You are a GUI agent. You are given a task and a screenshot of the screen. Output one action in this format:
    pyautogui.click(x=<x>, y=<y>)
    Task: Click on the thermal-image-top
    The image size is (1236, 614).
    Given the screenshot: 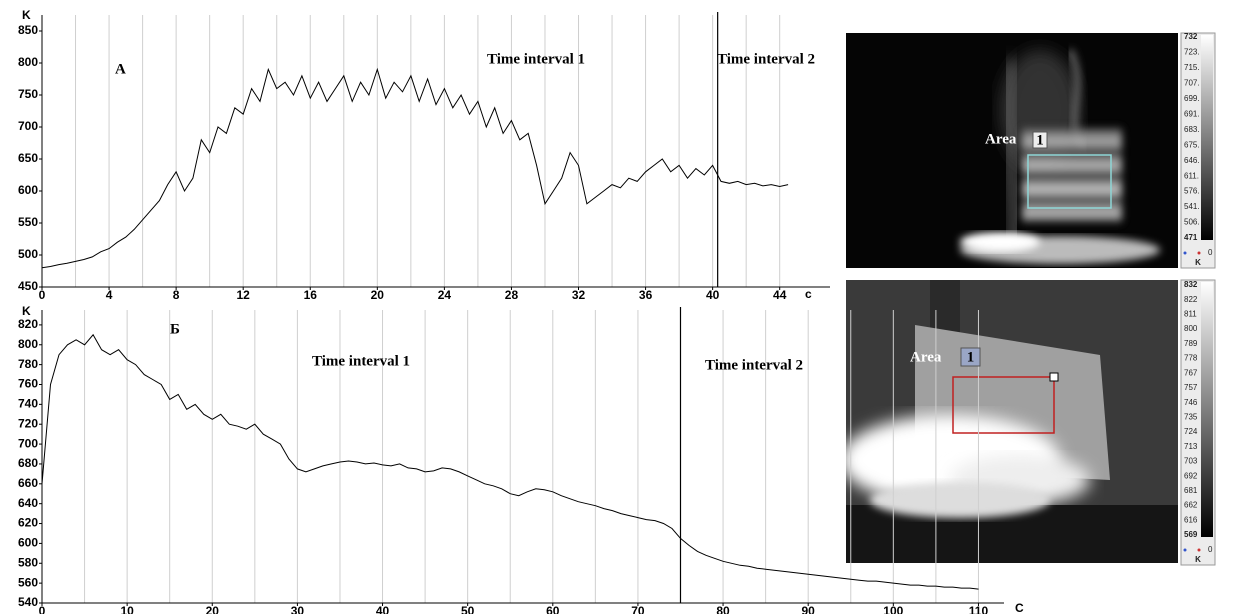 What is the action you would take?
    pyautogui.click(x=1012, y=150)
    